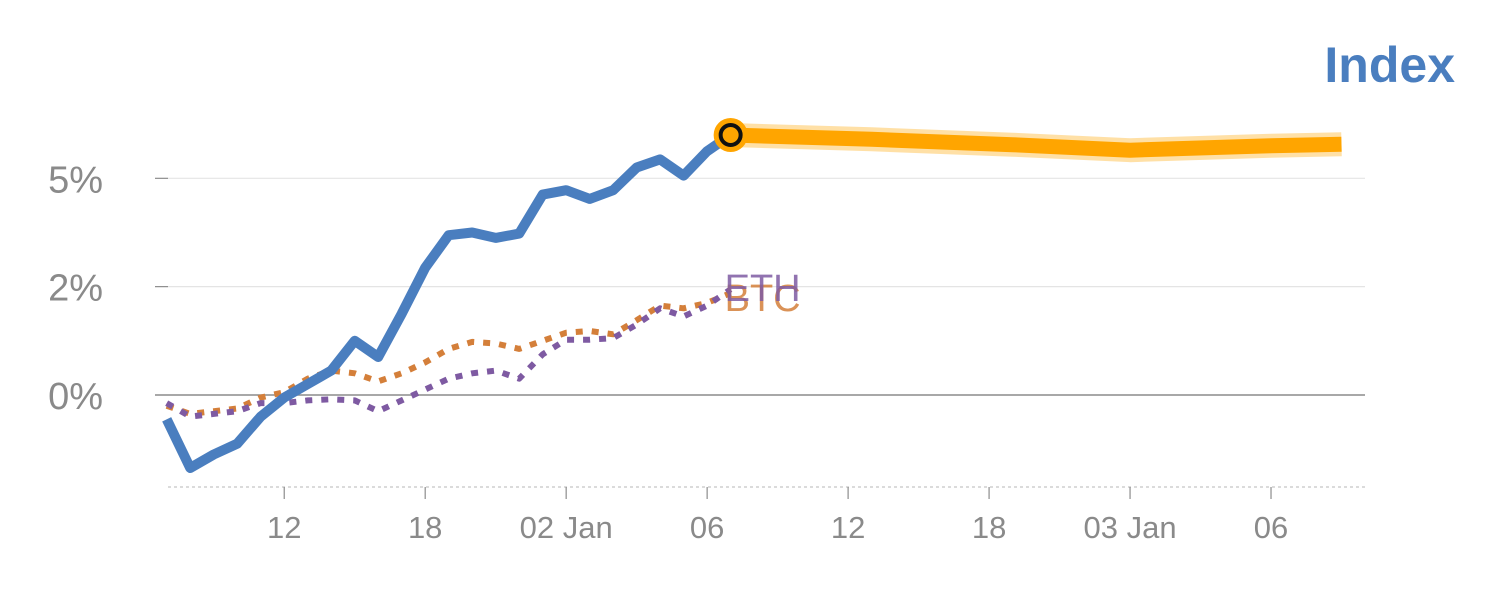 The image size is (1500, 600). I want to click on chart-title: Index, so click(1389, 65).